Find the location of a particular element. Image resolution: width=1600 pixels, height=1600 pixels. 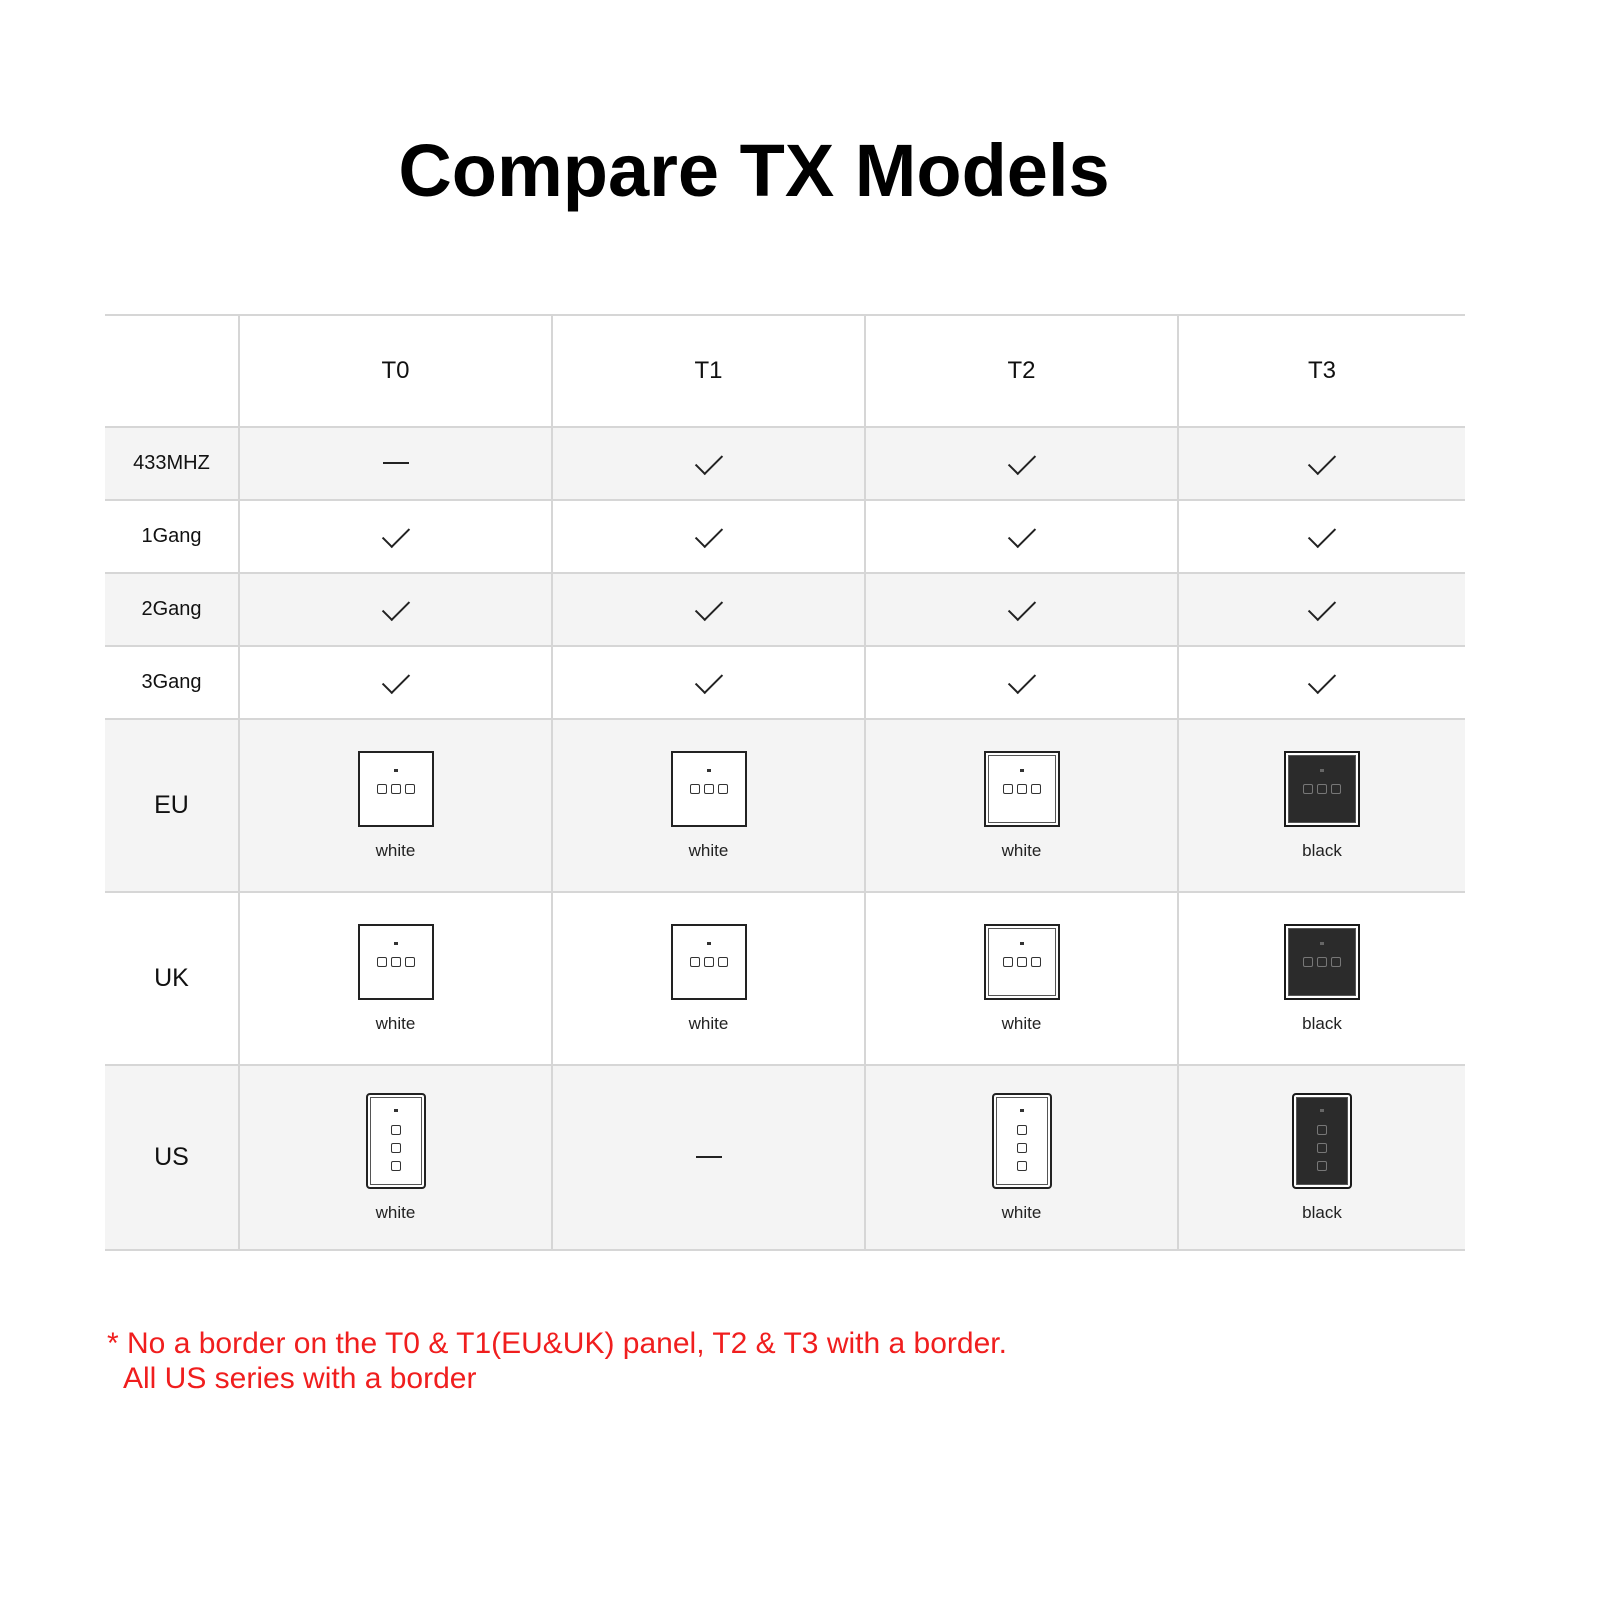

region-label: US is located at coordinates (172, 1157).